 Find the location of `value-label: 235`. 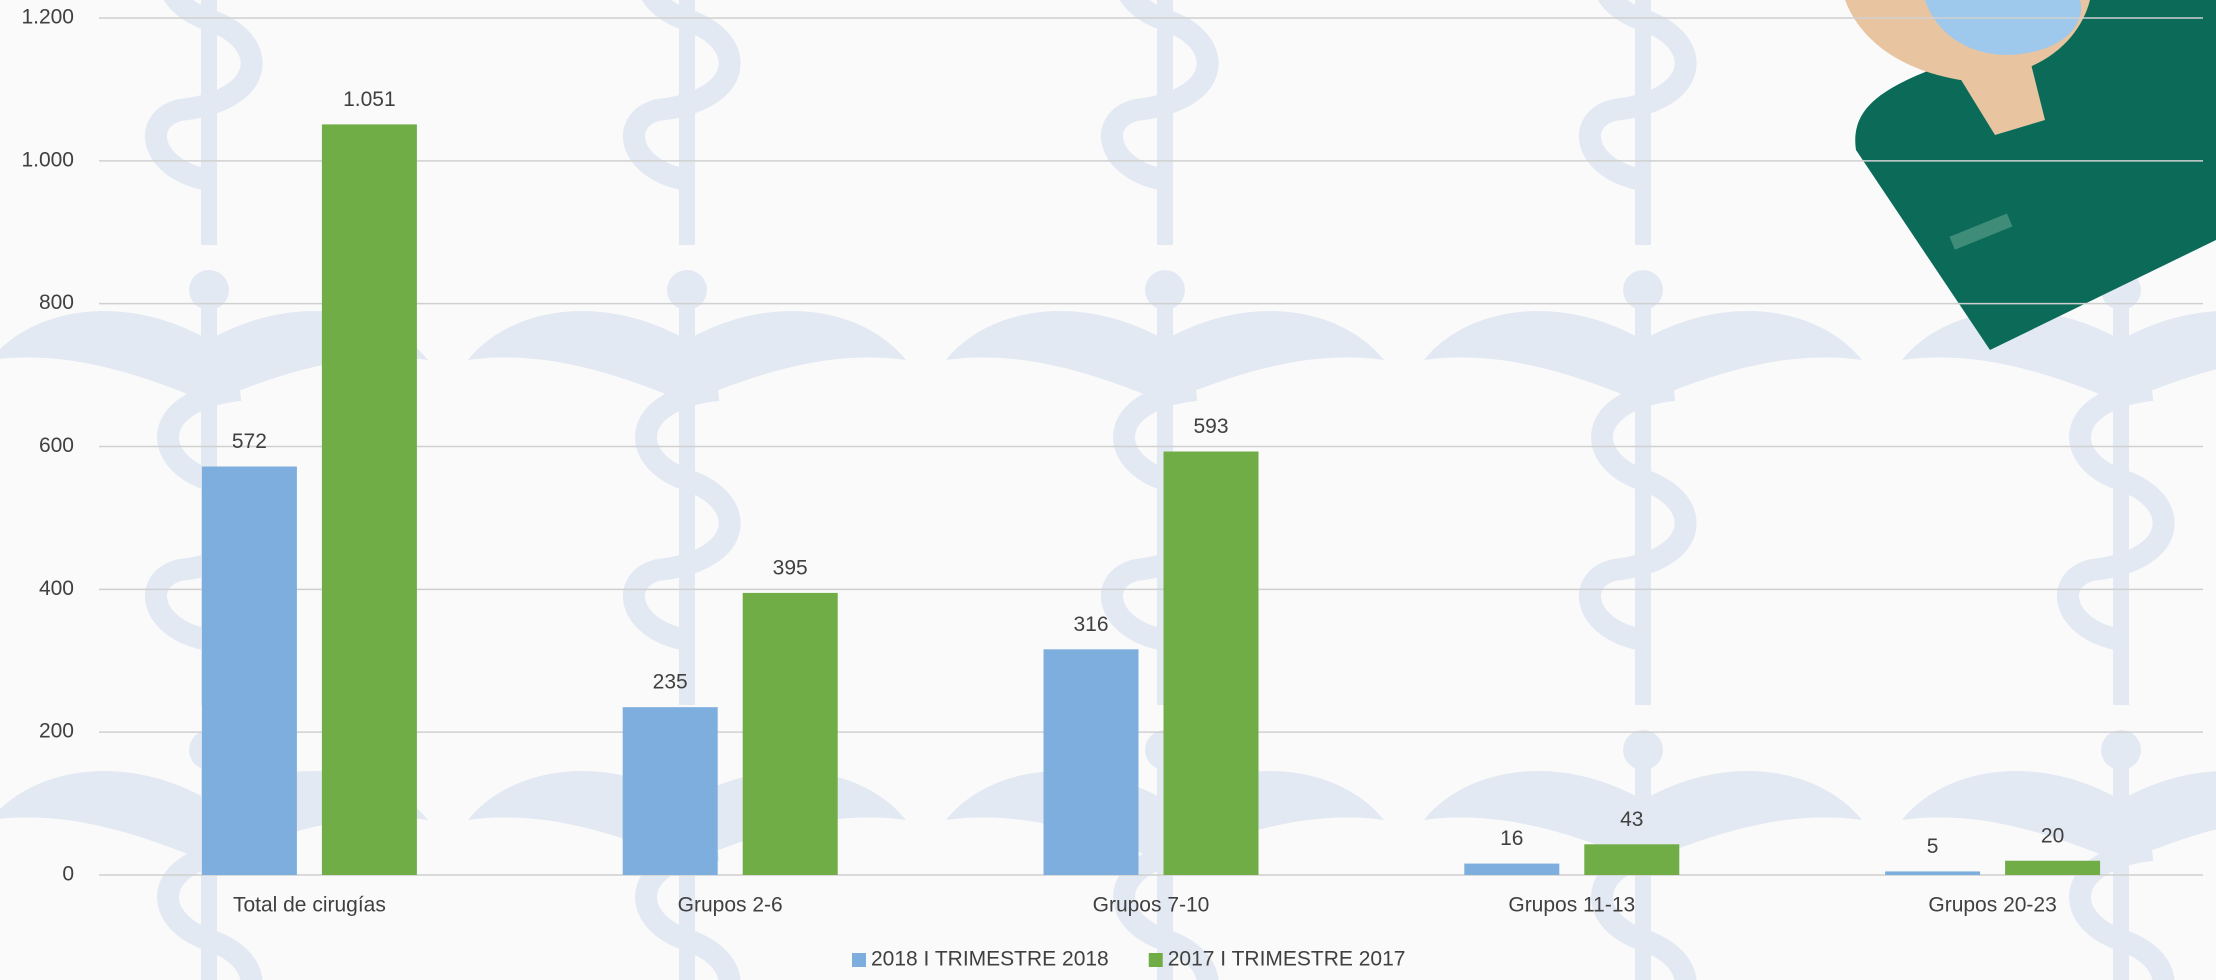

value-label: 235 is located at coordinates (670, 682).